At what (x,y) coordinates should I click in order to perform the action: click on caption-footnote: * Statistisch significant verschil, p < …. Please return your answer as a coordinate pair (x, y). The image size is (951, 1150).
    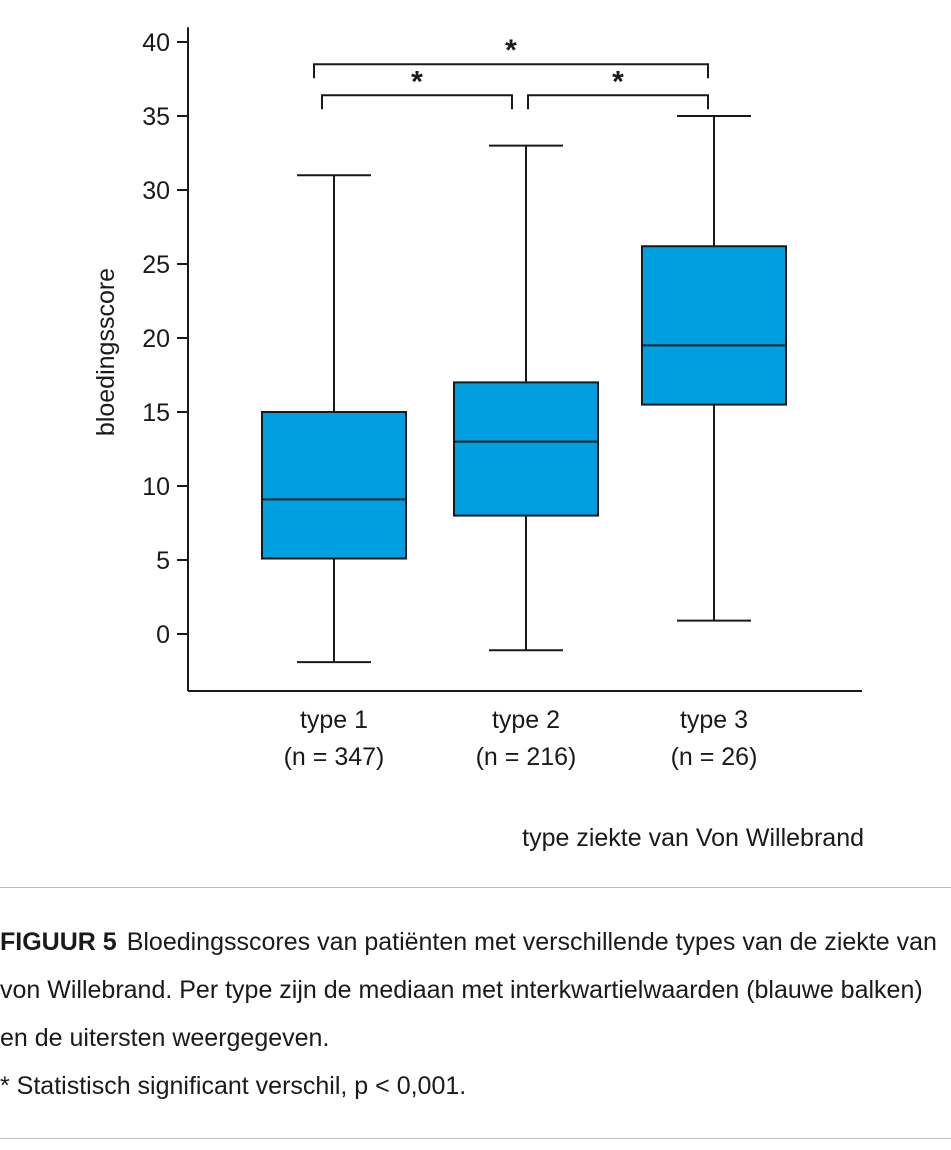
    Looking at the image, I should click on (233, 1086).